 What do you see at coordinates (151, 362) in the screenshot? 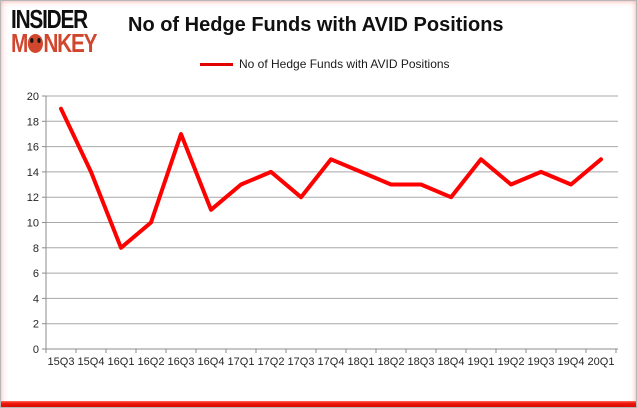
I see `x-axis-label: 16Q2` at bounding box center [151, 362].